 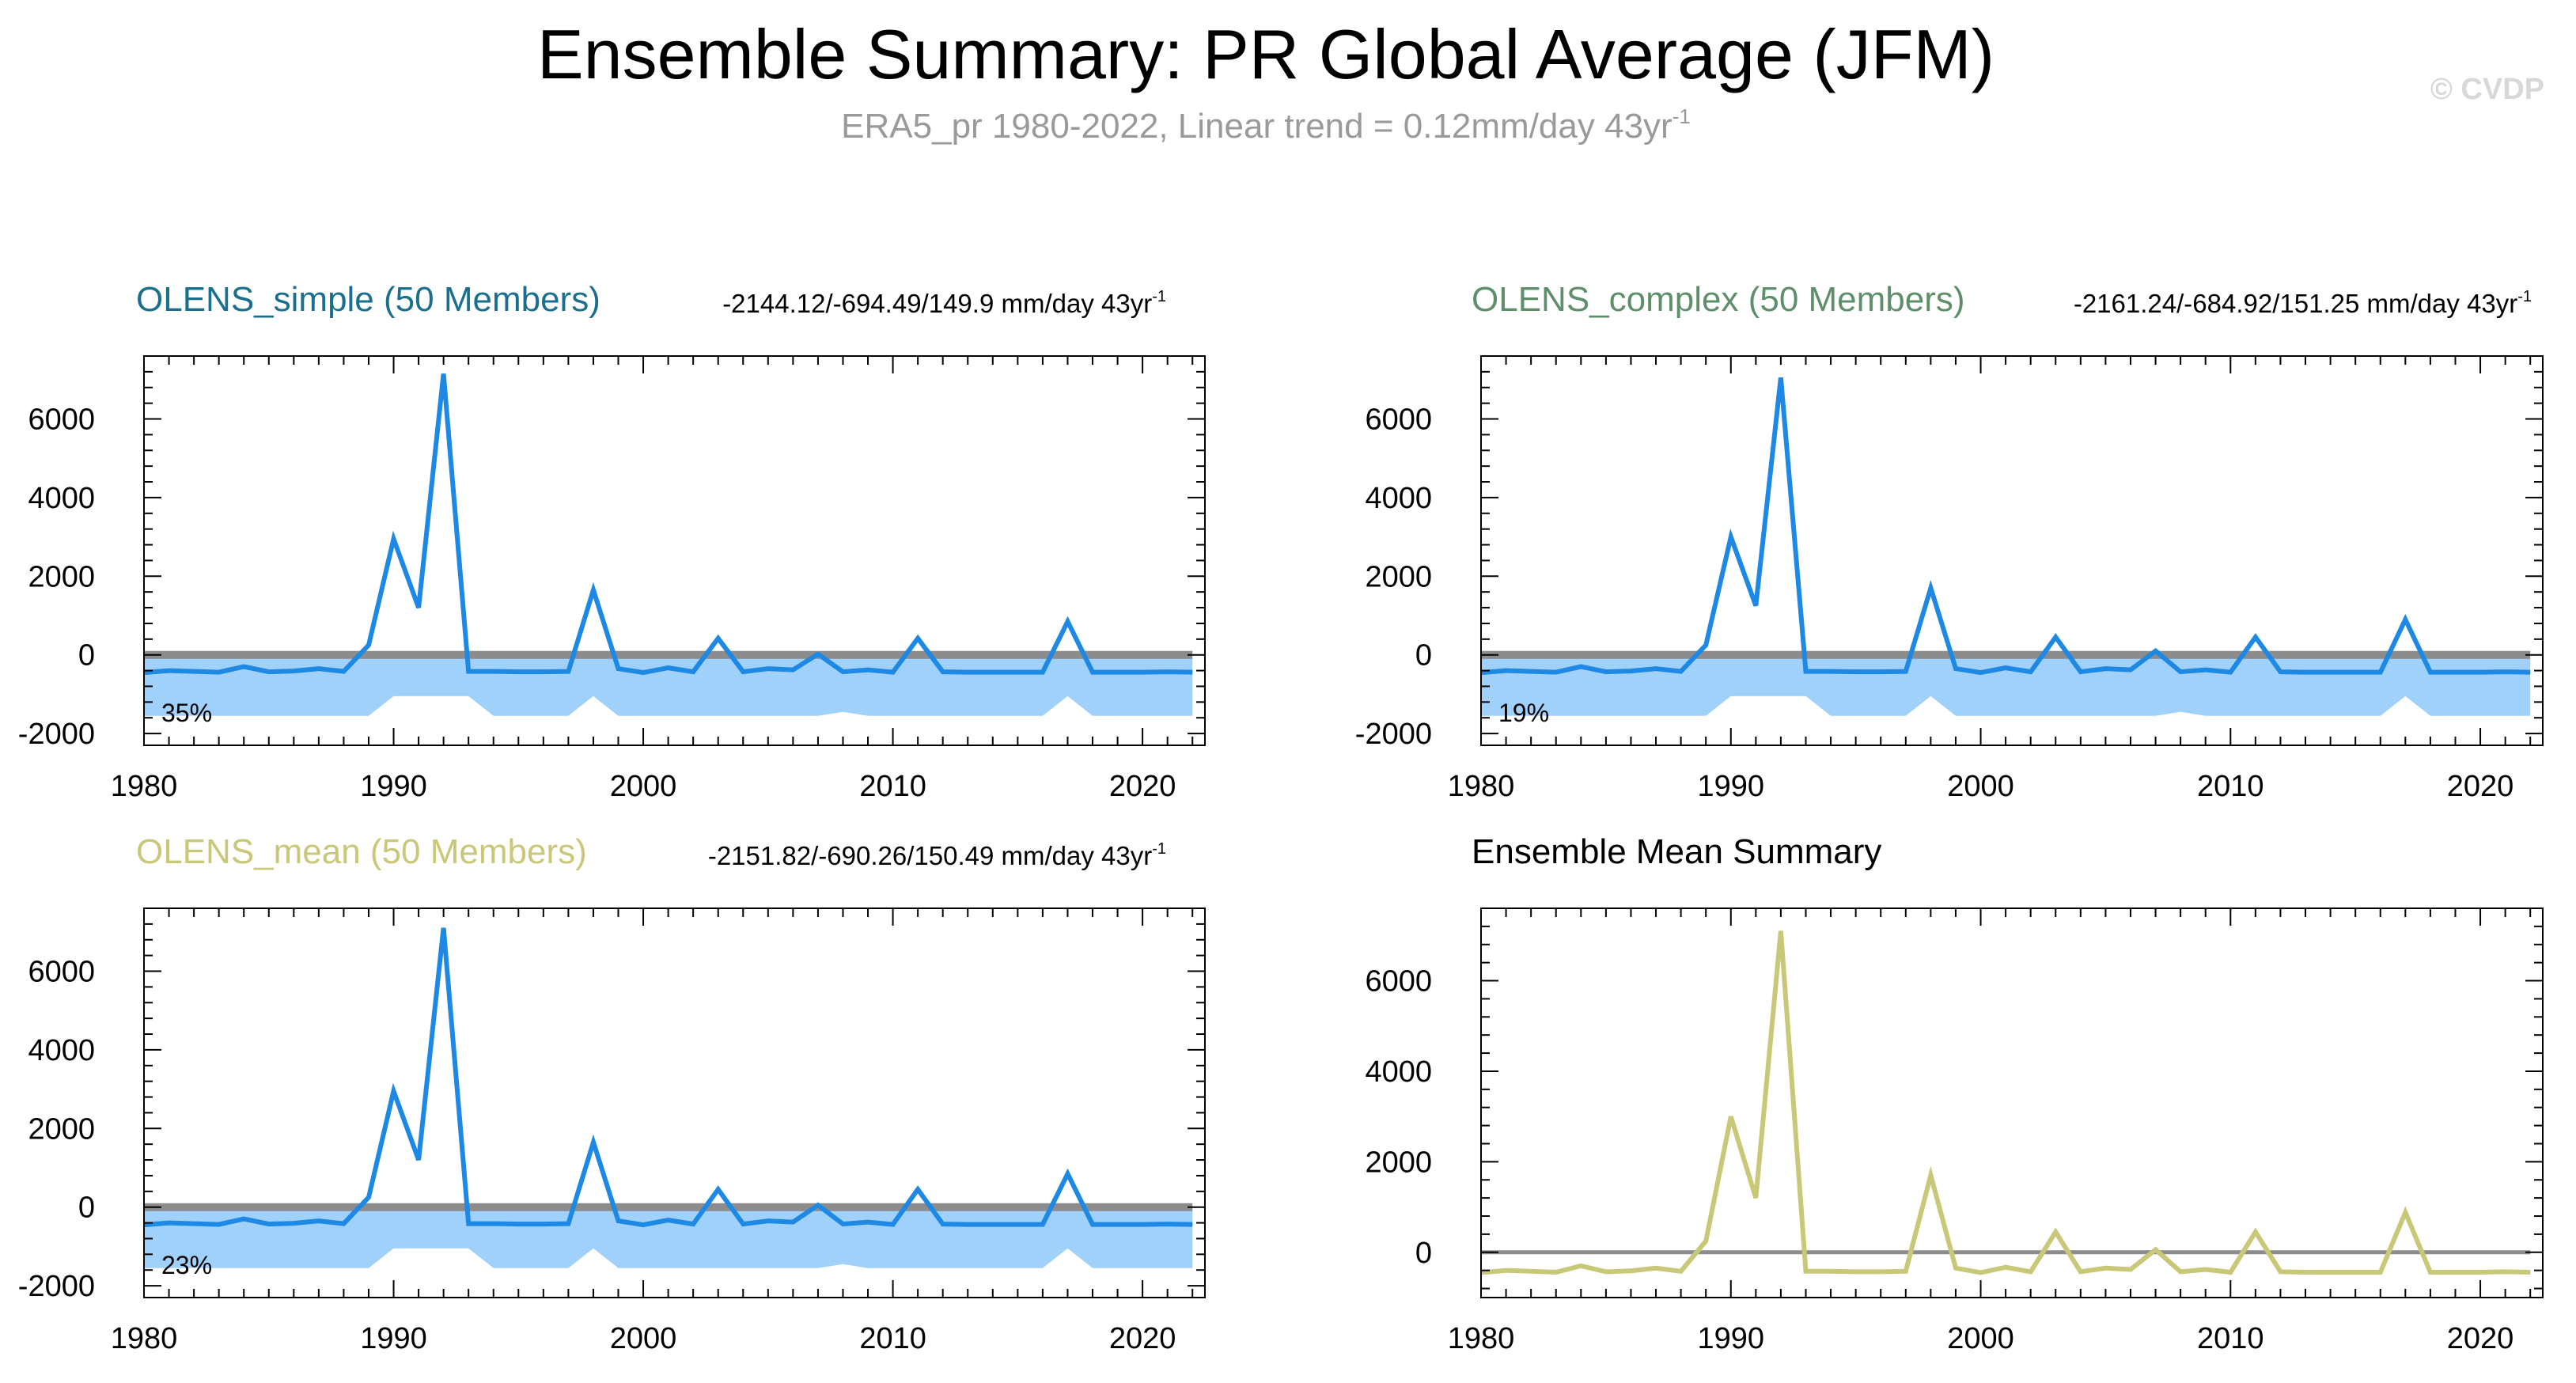 I want to click on panel-stat-olens-simple: -2144.12/-694.49/149.9 mm/day 43yr-1, so click(x=944, y=303).